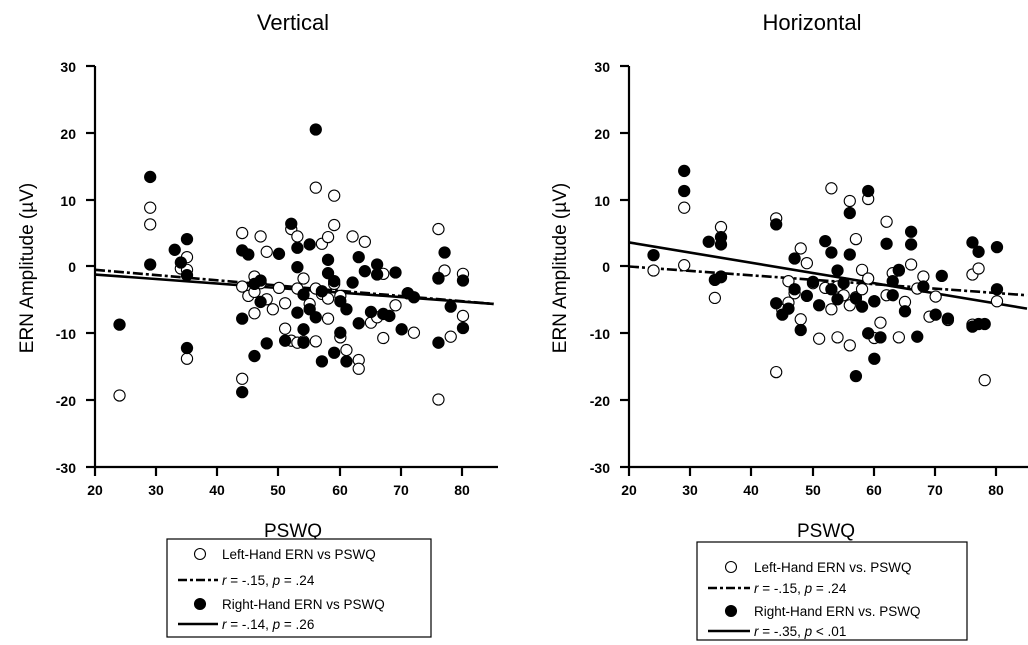  What do you see at coordinates (268, 580) in the screenshot?
I see `legend-stat-text: r = -.15, p = .24` at bounding box center [268, 580].